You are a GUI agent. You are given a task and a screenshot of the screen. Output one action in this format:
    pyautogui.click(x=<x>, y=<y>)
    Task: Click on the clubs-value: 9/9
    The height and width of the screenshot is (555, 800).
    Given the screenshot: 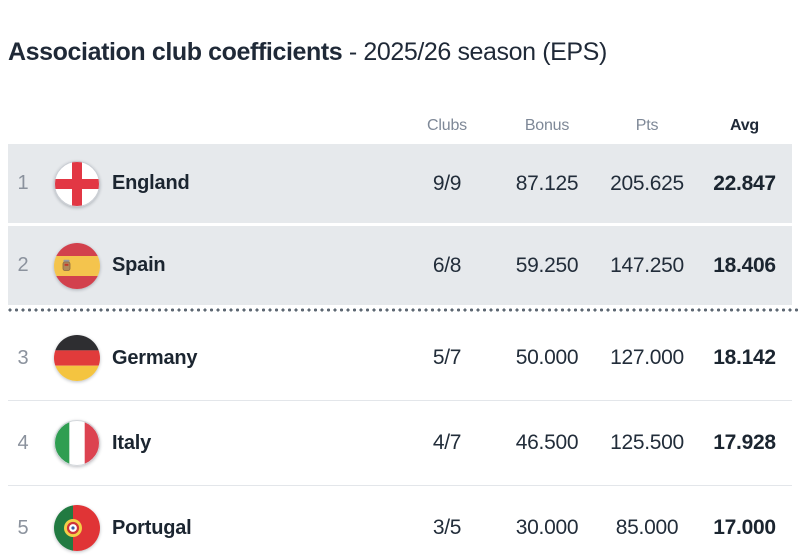 What is the action you would take?
    pyautogui.click(x=447, y=183)
    